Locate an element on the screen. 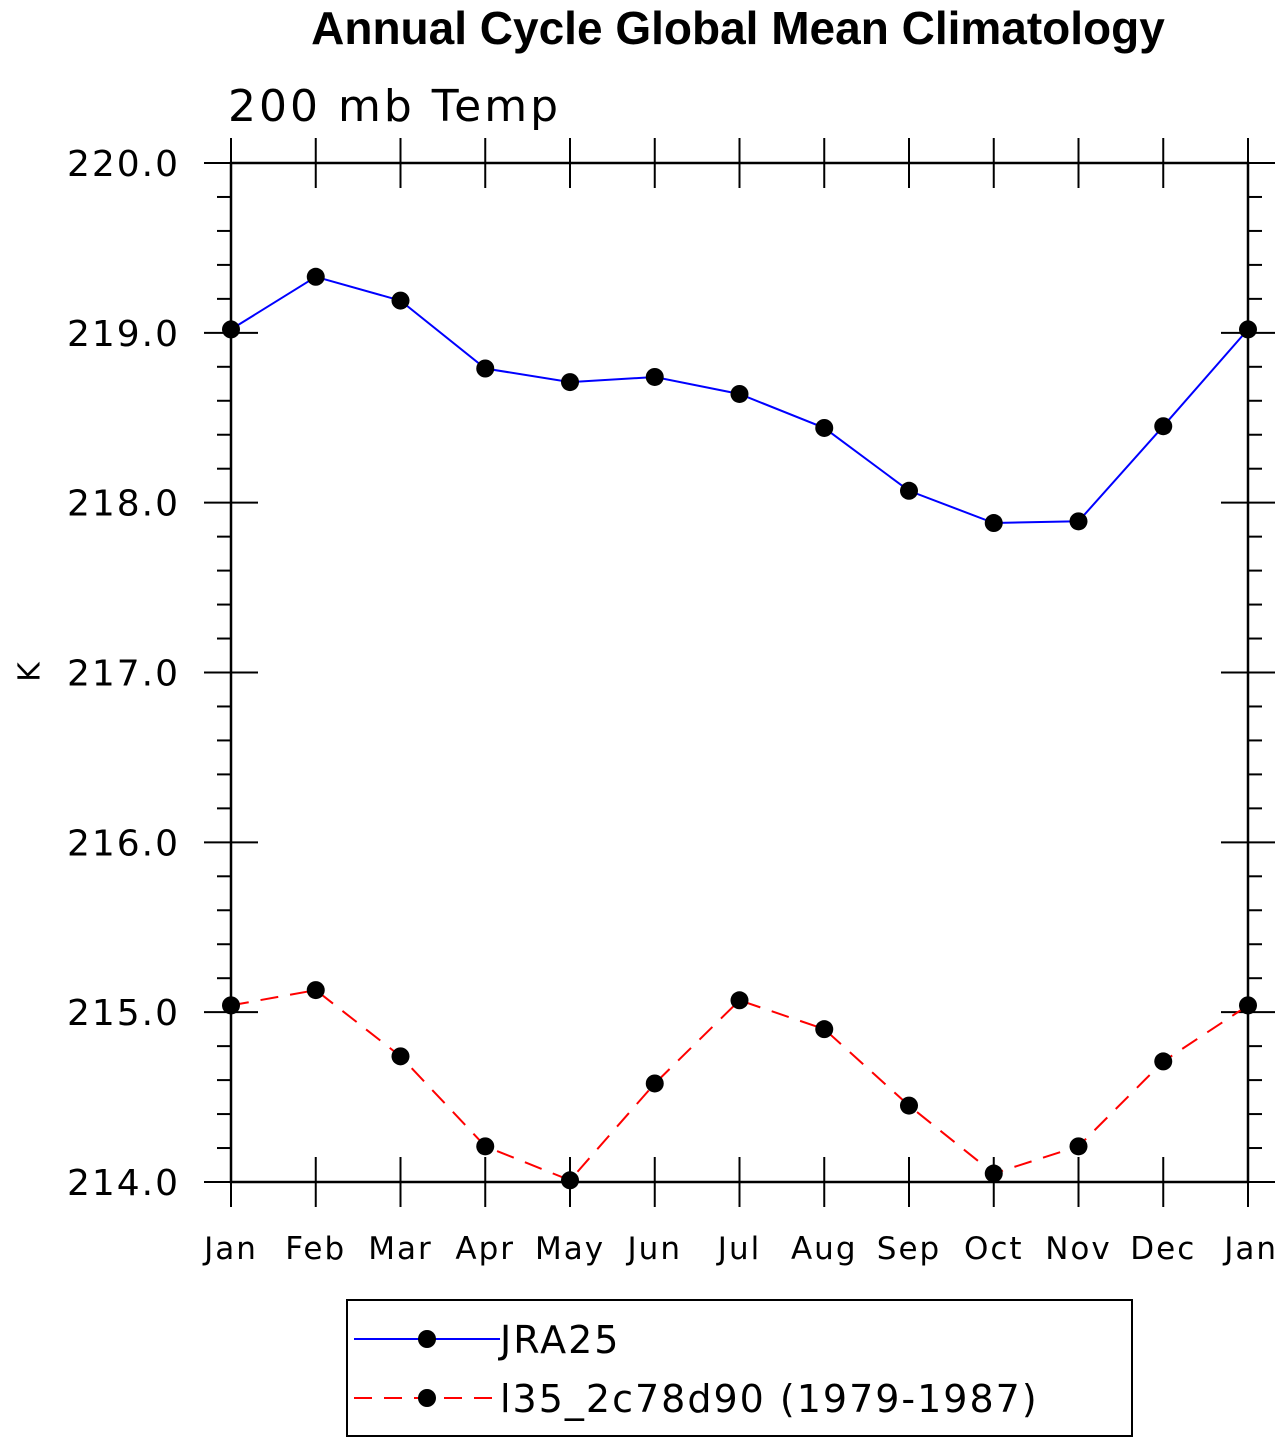 Image resolution: width=1283 pixels, height=1442 pixels. x-tick-label: Jun is located at coordinates (654, 1249).